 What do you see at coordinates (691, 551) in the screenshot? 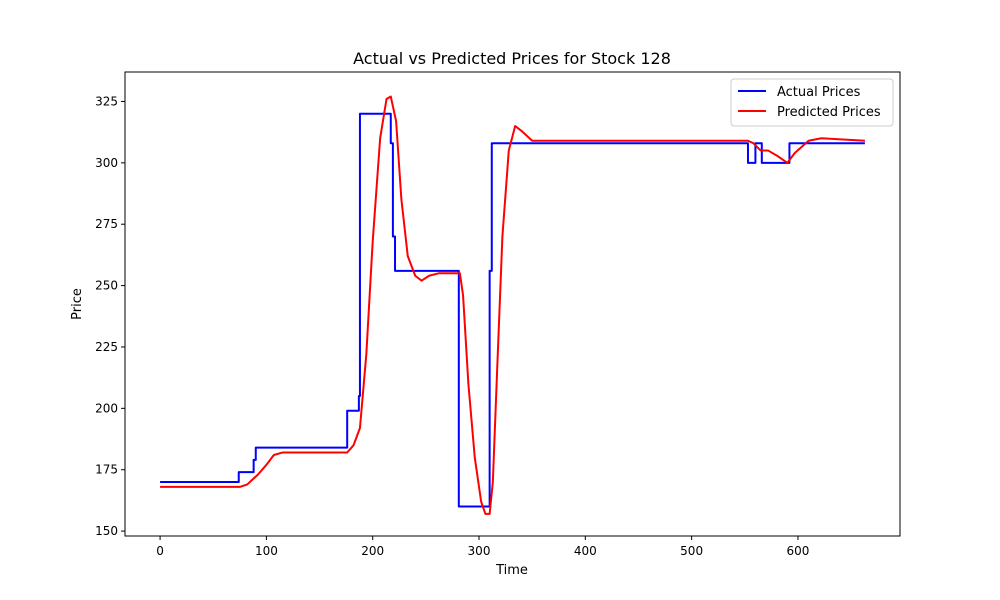
I see `x-tick-label: 500` at bounding box center [691, 551].